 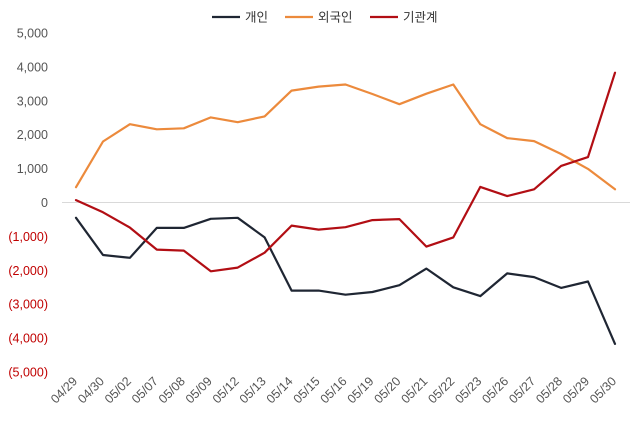 What do you see at coordinates (414, 390) in the screenshot?
I see `x-tick-label: 05/21` at bounding box center [414, 390].